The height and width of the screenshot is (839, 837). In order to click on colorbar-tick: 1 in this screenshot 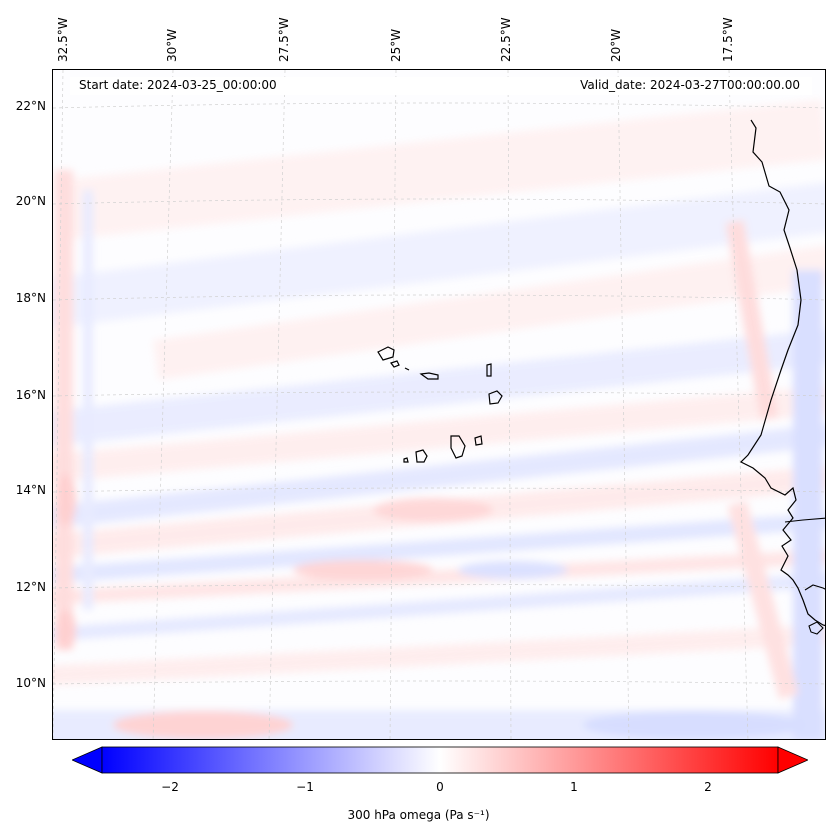, I will do `click(574, 787)`.